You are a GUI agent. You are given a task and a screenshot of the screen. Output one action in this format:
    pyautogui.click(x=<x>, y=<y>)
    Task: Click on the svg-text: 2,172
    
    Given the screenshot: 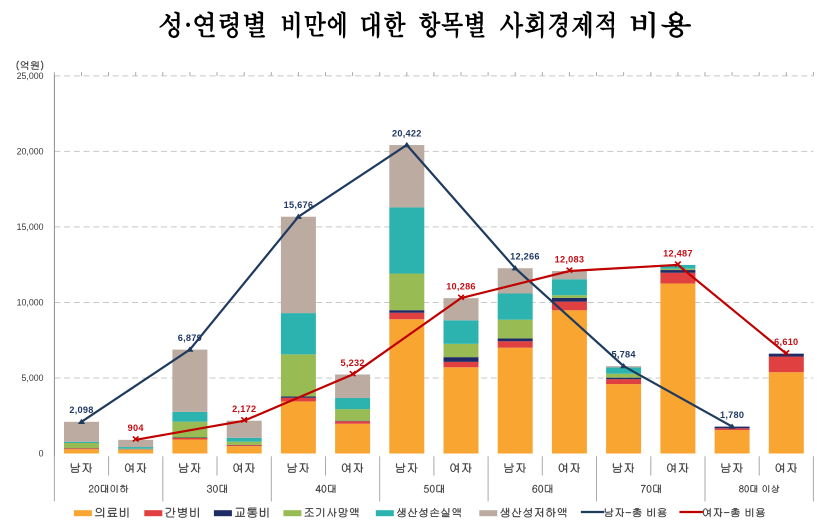 What is the action you would take?
    pyautogui.click(x=244, y=409)
    